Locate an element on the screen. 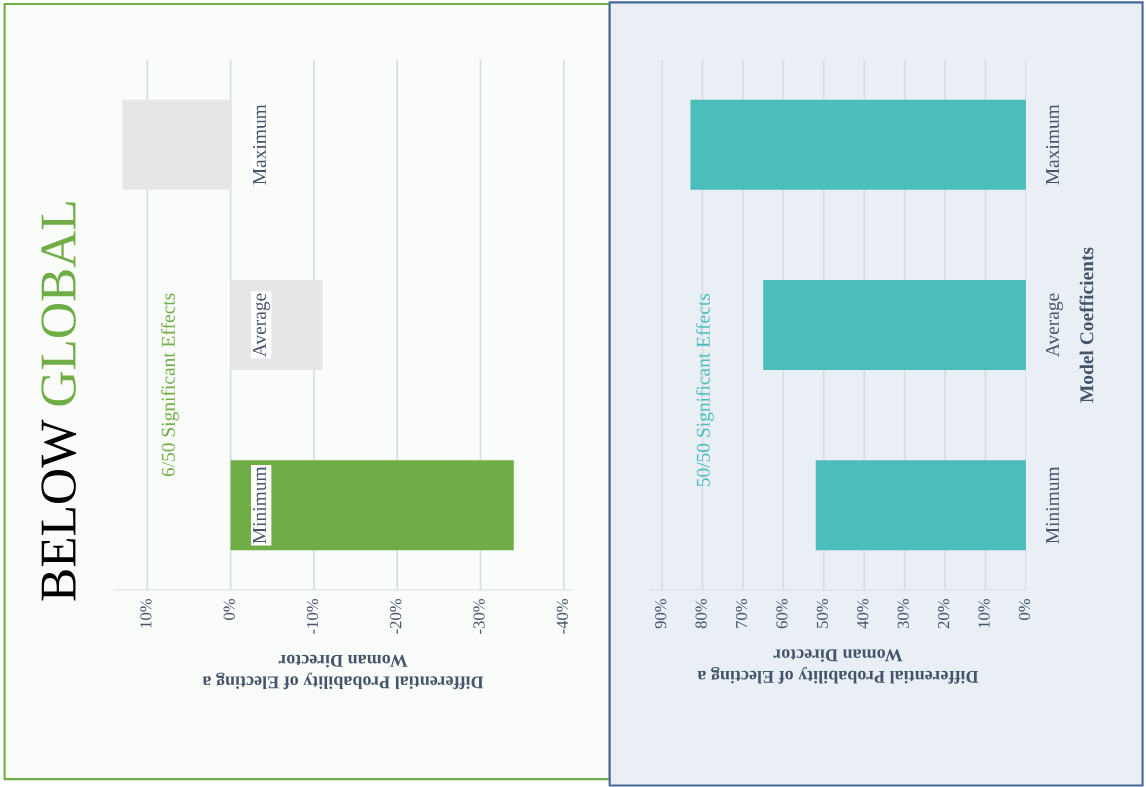 This screenshot has width=1146, height=787. text: BELOW GLOBAL is located at coordinates (59, 401).